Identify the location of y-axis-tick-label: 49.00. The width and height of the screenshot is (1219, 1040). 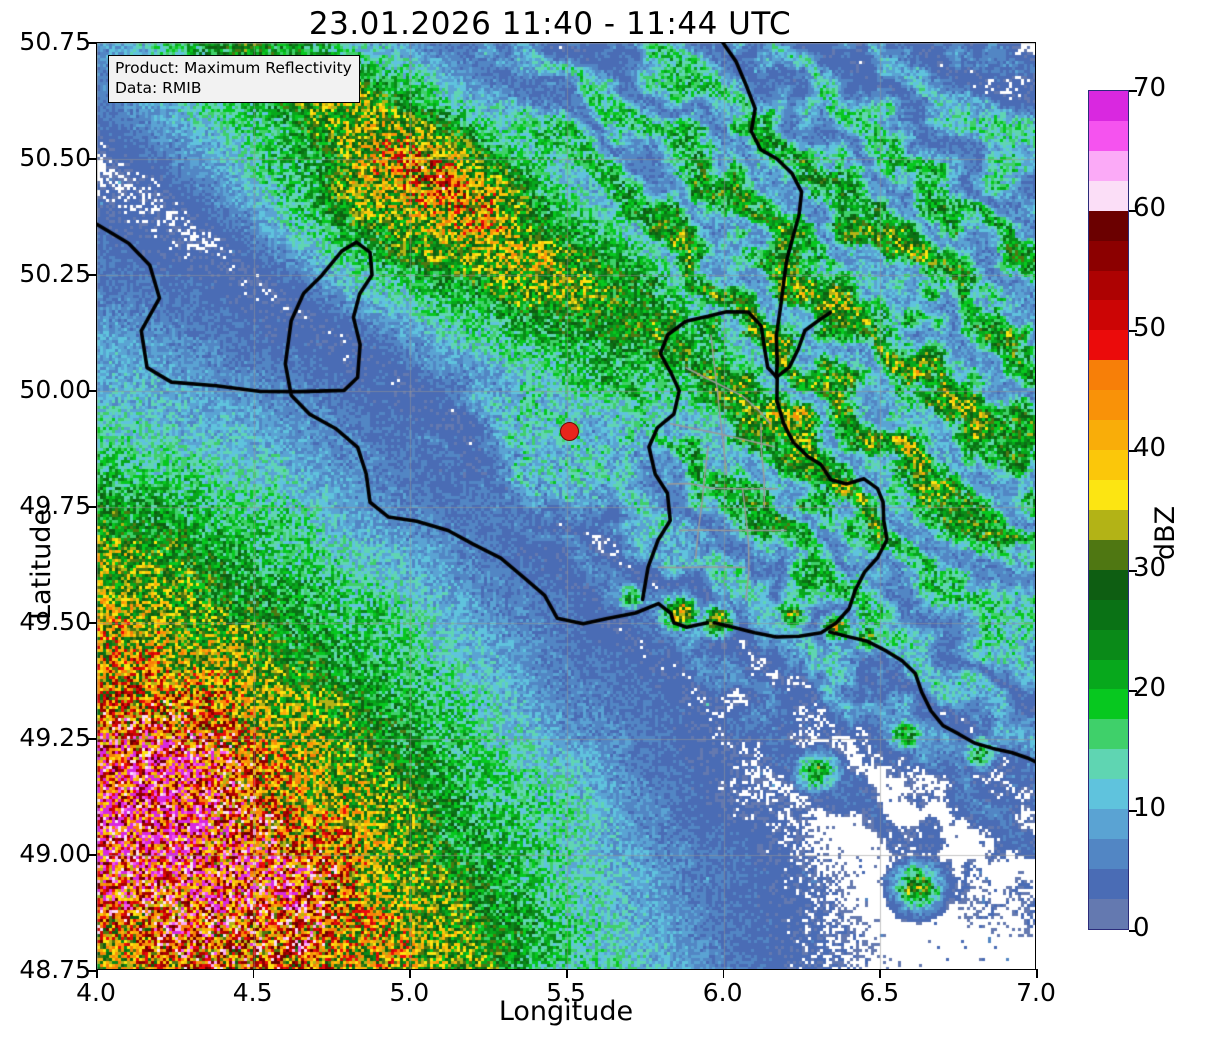
(55, 853).